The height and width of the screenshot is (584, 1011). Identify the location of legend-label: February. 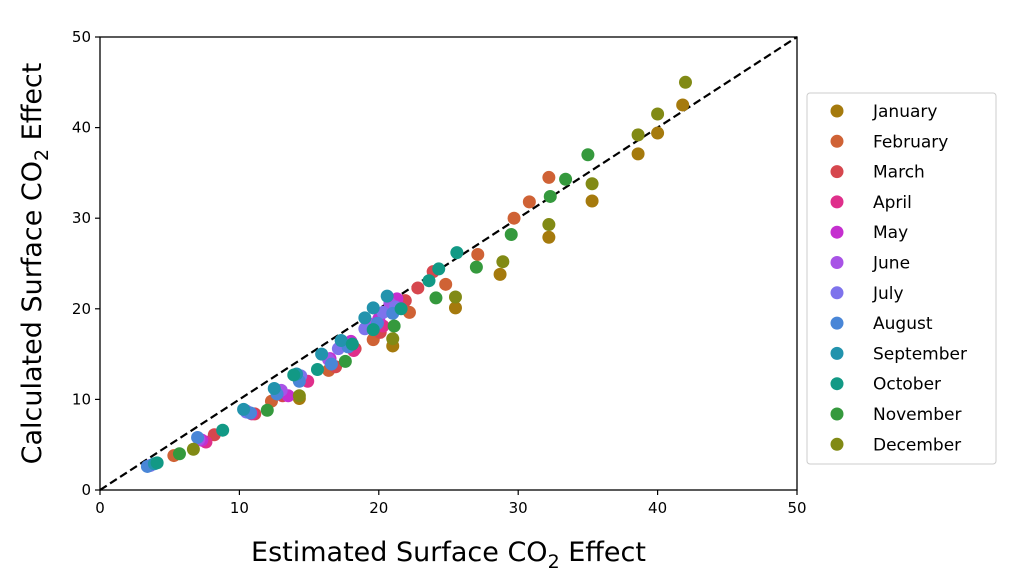
(910, 142).